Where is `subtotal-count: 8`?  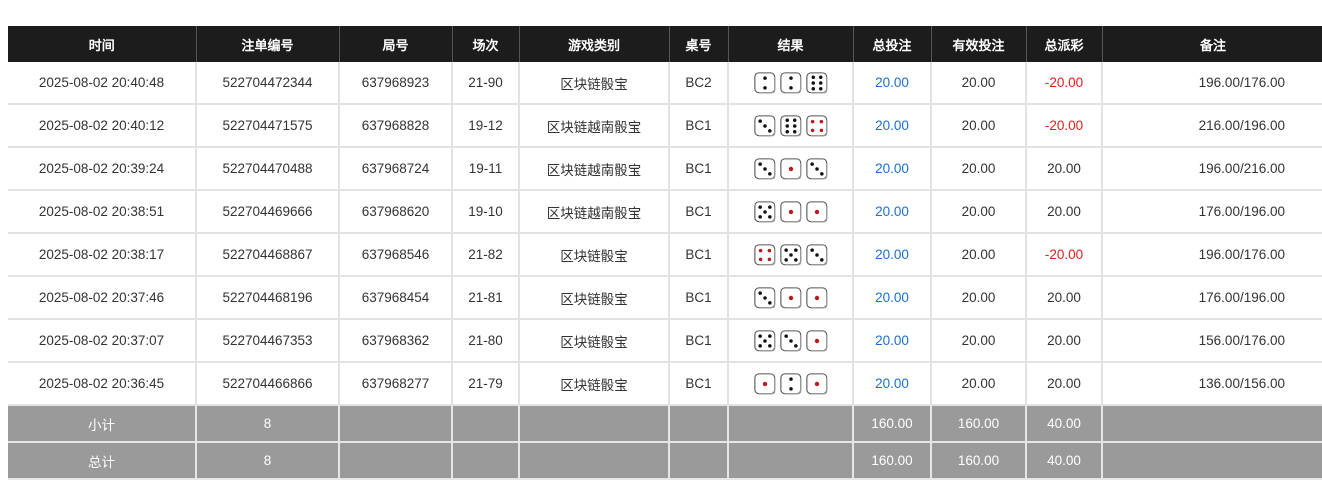 subtotal-count: 8 is located at coordinates (268, 424).